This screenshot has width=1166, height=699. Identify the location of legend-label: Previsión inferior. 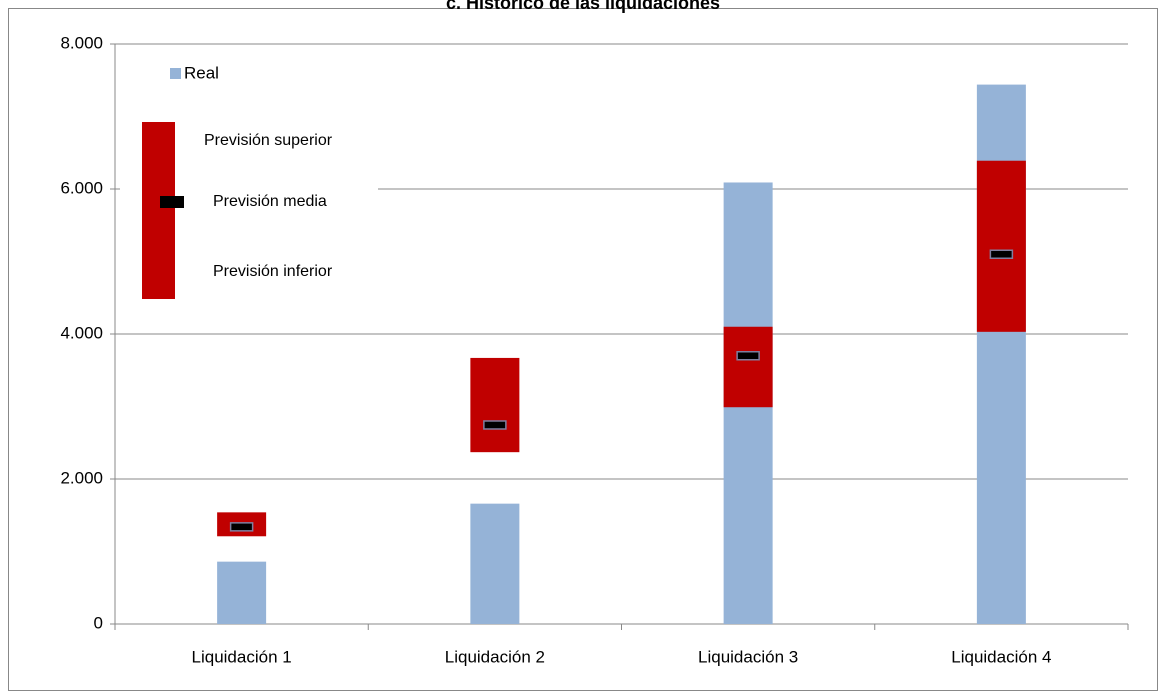
(273, 271).